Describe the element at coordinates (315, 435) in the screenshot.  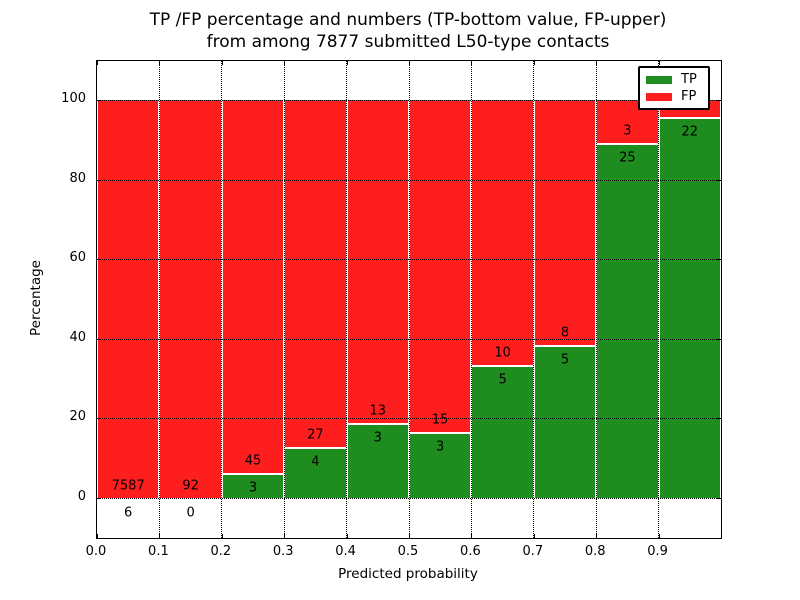
I see `fp-count-label: 27` at that location.